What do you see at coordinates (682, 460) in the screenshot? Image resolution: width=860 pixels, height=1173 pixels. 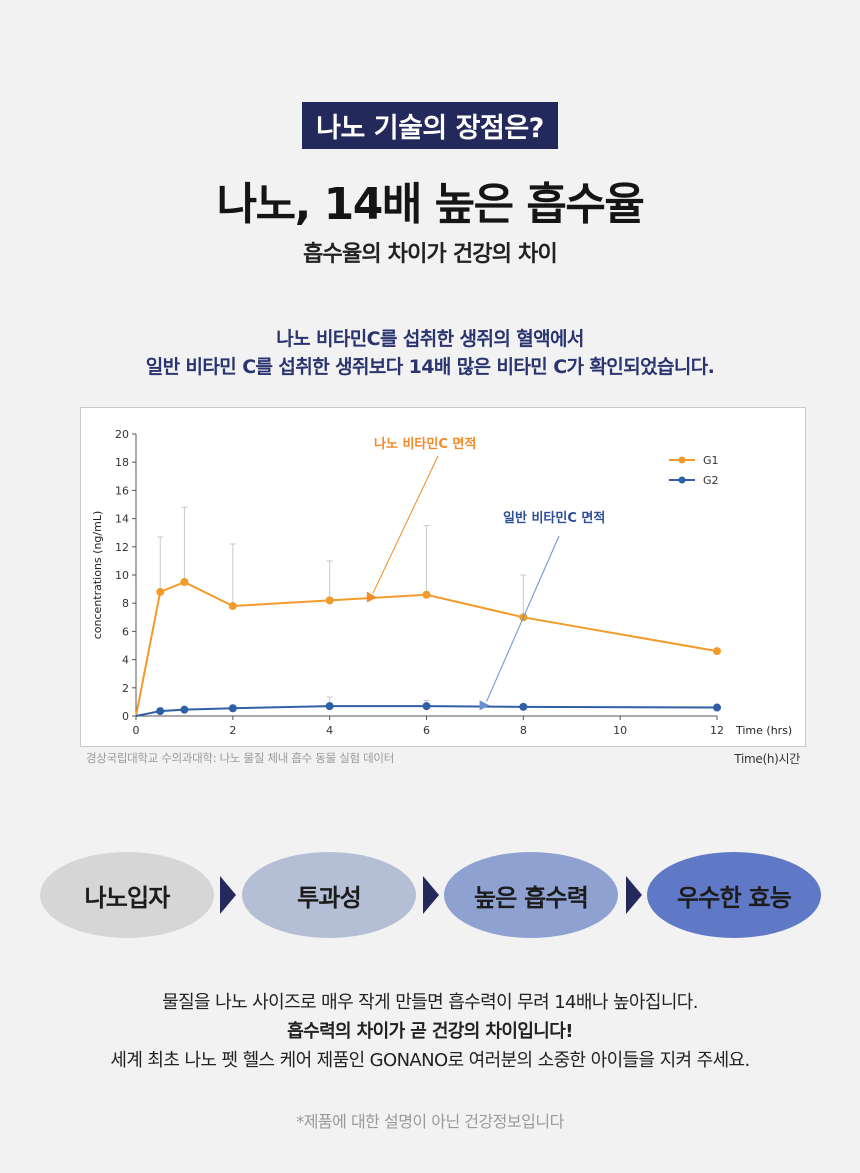 I see `legend-marker-g1` at bounding box center [682, 460].